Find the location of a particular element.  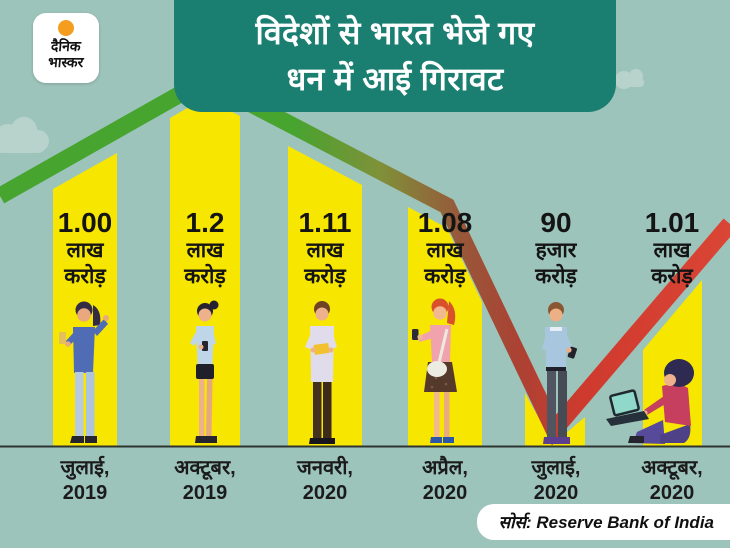

x-label-1: जुलाई, 2019 is located at coordinates (85, 481).